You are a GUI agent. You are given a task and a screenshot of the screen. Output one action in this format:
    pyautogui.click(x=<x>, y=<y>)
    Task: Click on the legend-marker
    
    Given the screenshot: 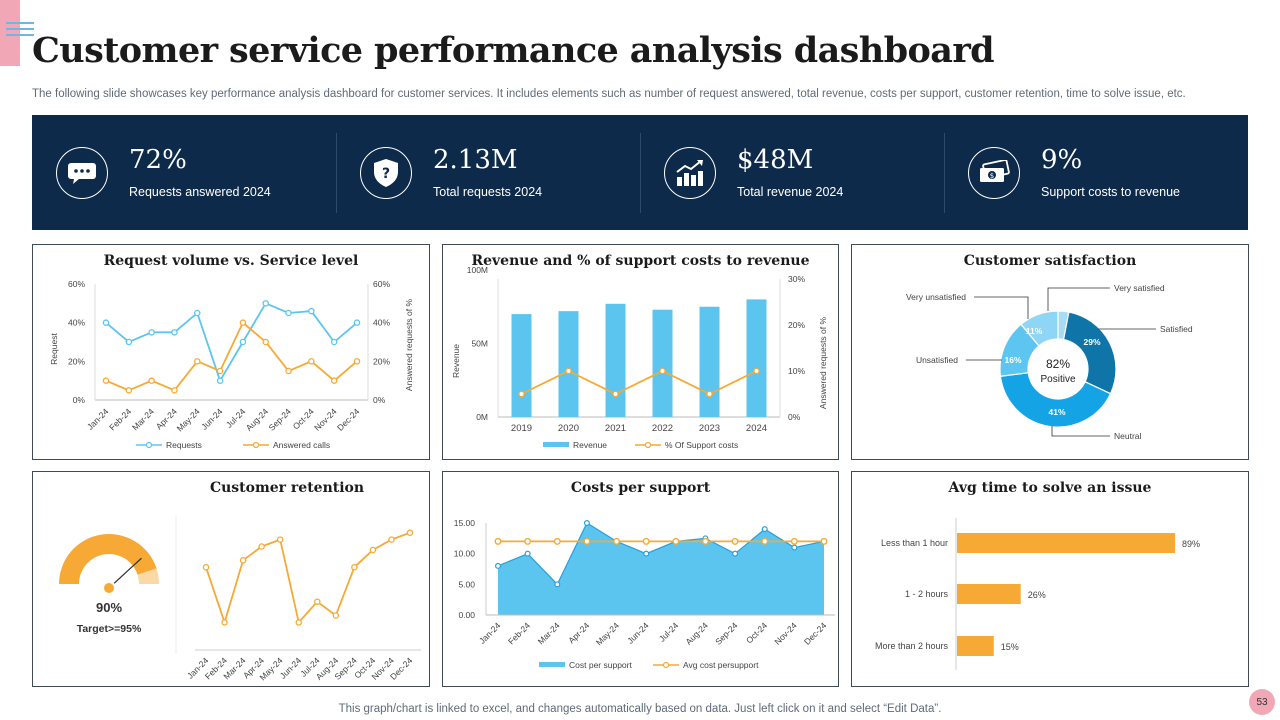 What is the action you would take?
    pyautogui.click(x=256, y=445)
    